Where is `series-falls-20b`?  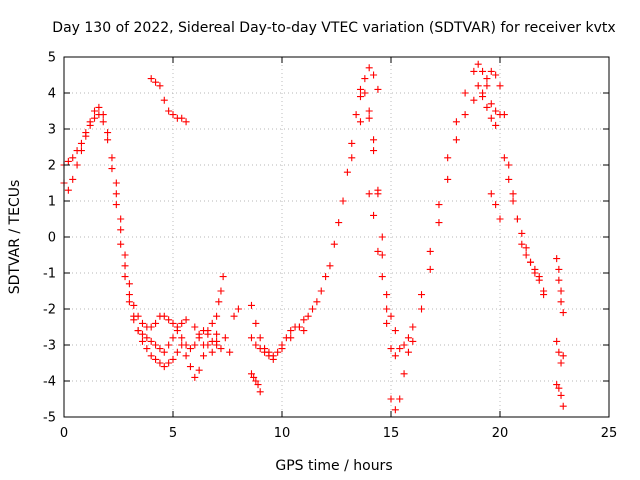 series-falls-20b is located at coordinates (517, 224).